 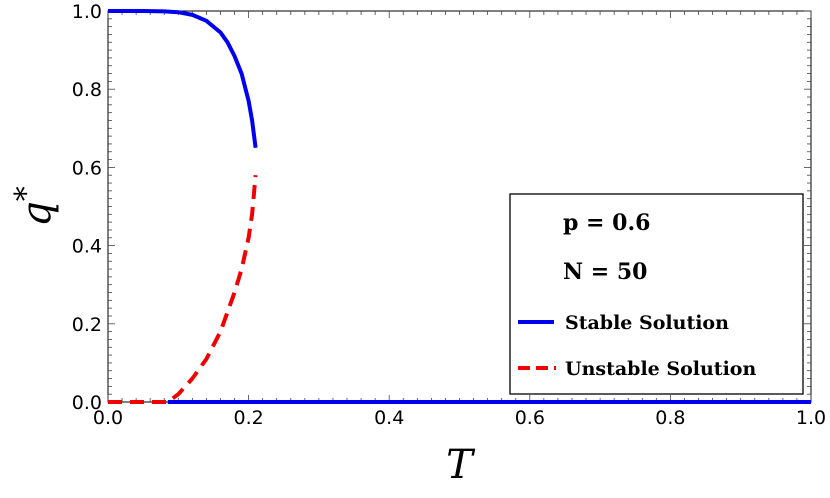 What do you see at coordinates (811, 418) in the screenshot?
I see `x-tick-label: 1.0` at bounding box center [811, 418].